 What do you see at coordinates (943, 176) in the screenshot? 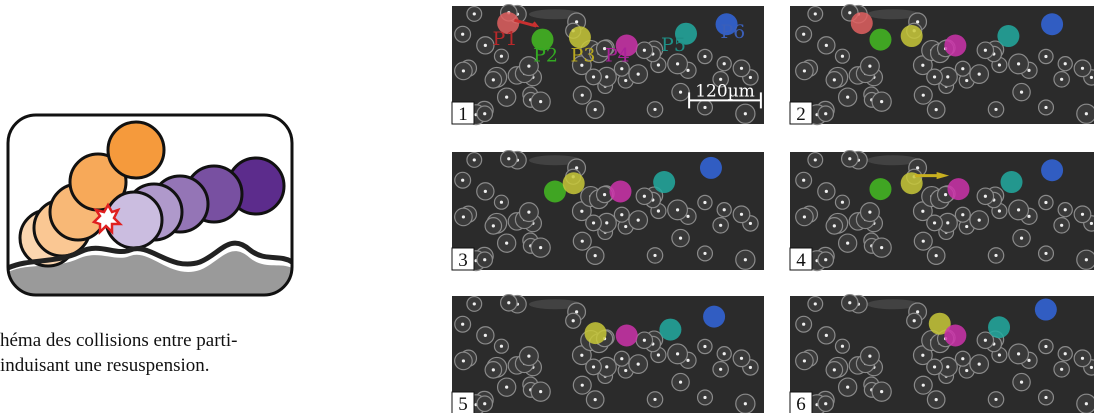
I see `motion-arrowhead` at bounding box center [943, 176].